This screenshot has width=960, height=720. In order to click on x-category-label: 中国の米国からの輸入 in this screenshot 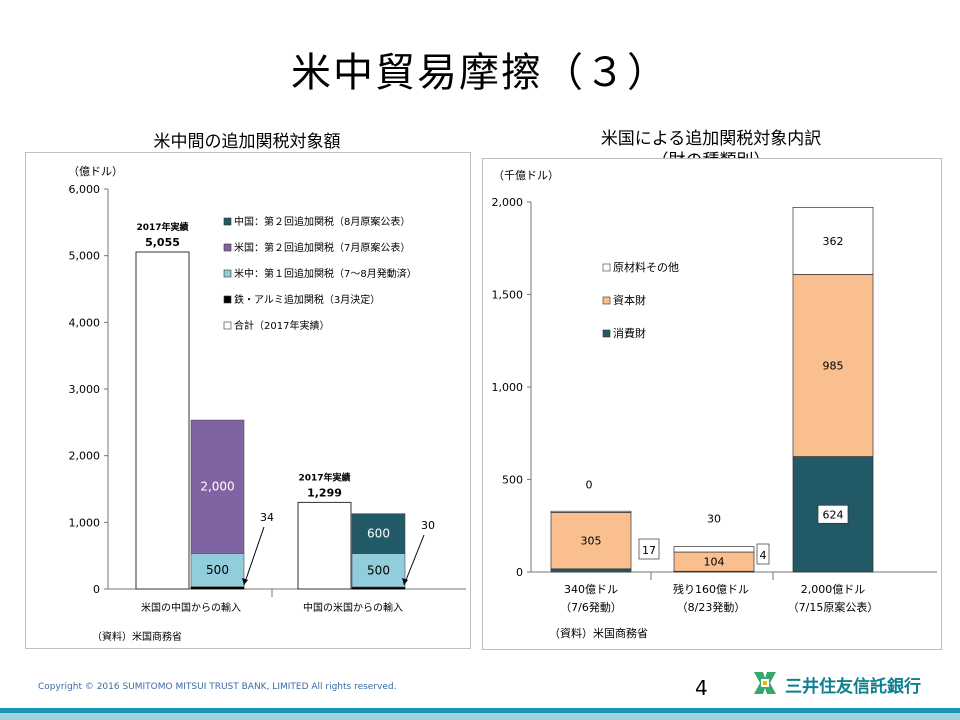, I will do `click(353, 607)`.